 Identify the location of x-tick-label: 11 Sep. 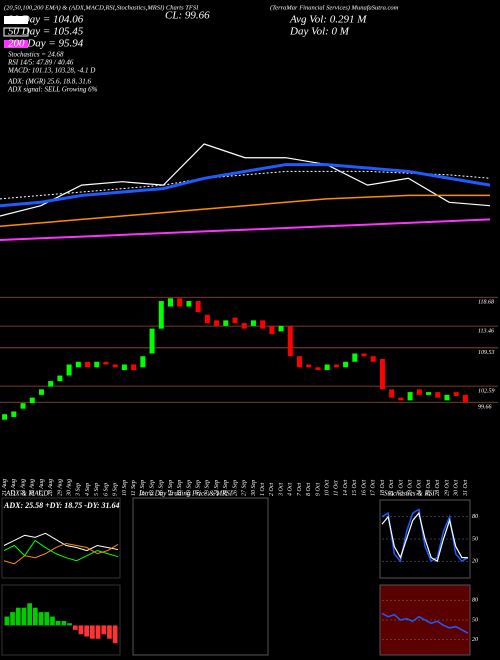
(134, 488).